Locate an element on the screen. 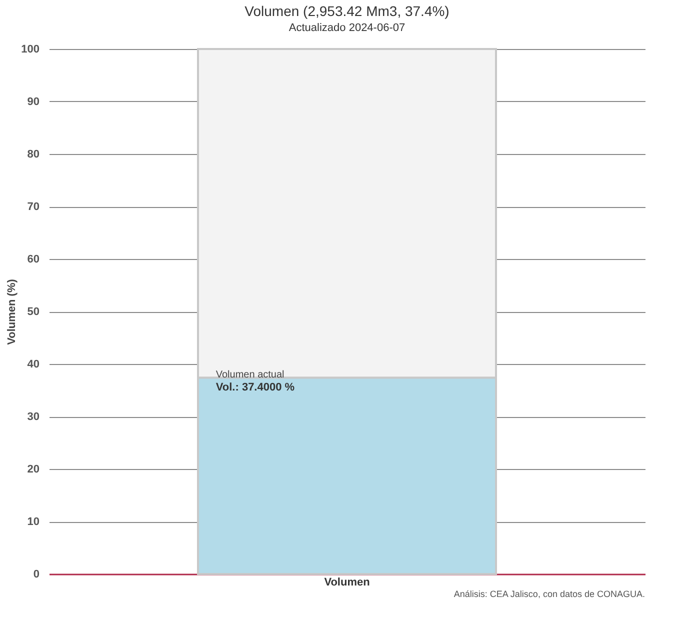 The width and height of the screenshot is (688, 618). y-tick-label: 10 is located at coordinates (33, 522).